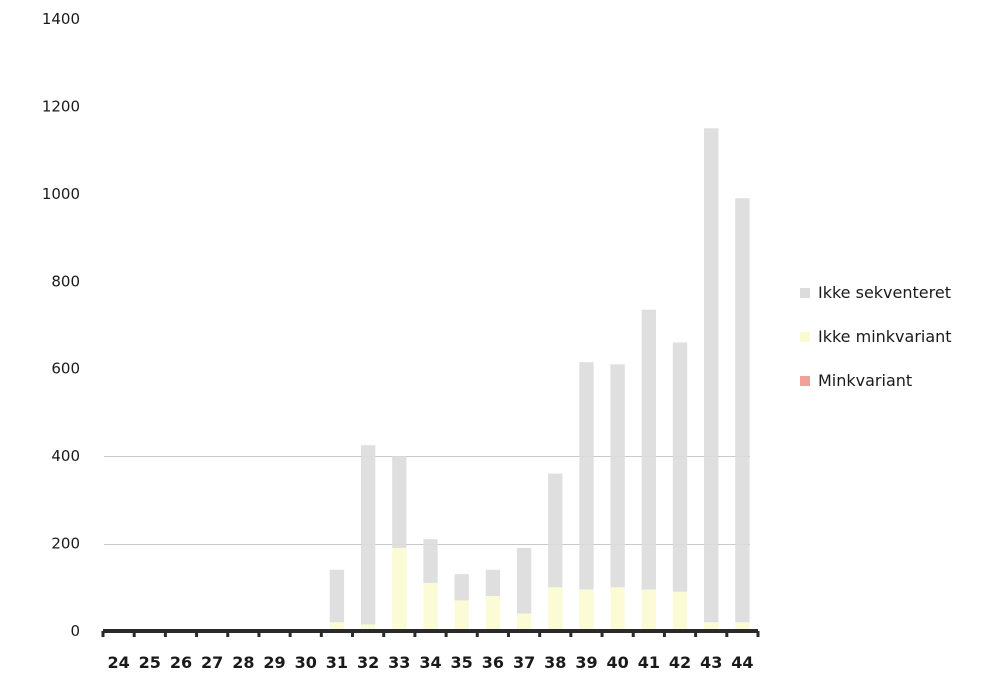 Image resolution: width=992 pixels, height=673 pixels. Describe the element at coordinates (61, 325) in the screenshot. I see `y-ticks-group: 0 200 400 600 800 1000 1200 1400` at that location.